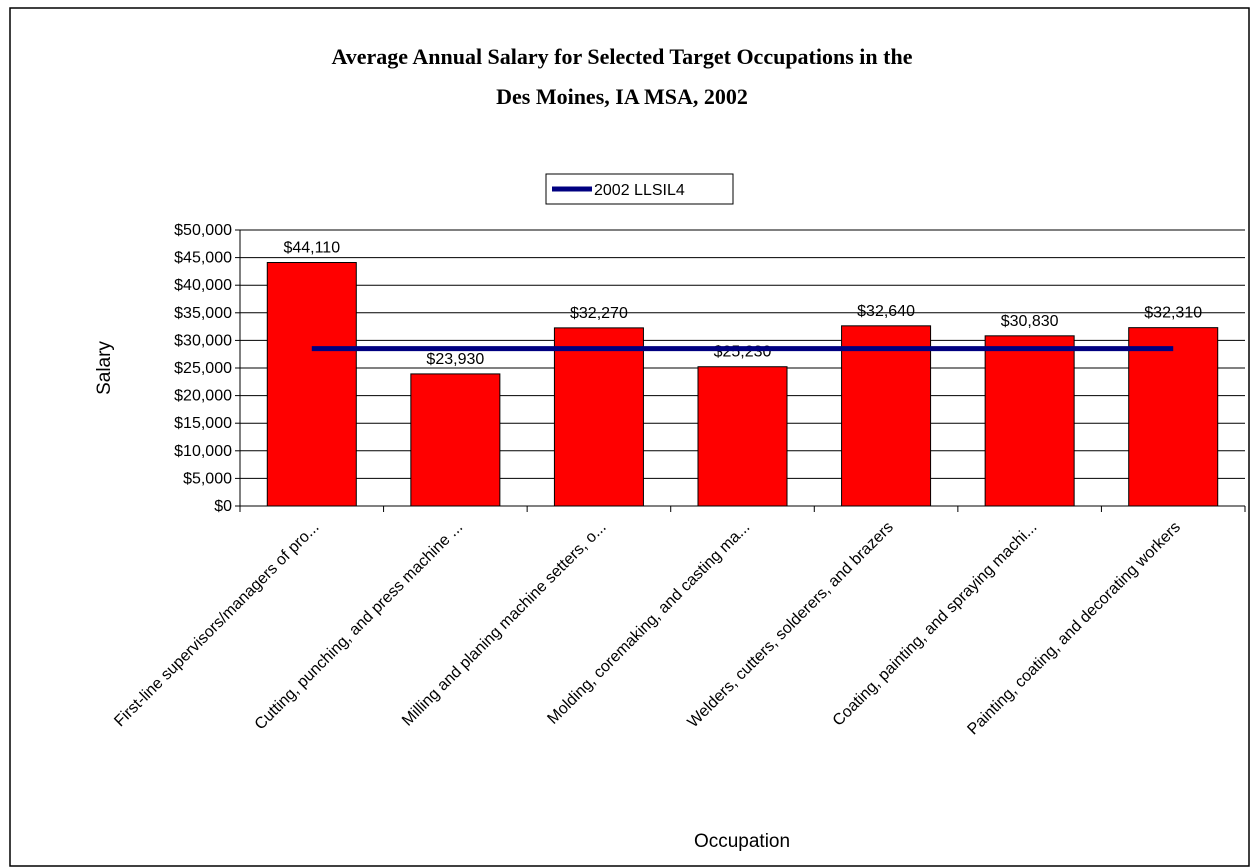 Image resolution: width=1256 pixels, height=867 pixels. I want to click on data-label: $23,930, so click(455, 359).